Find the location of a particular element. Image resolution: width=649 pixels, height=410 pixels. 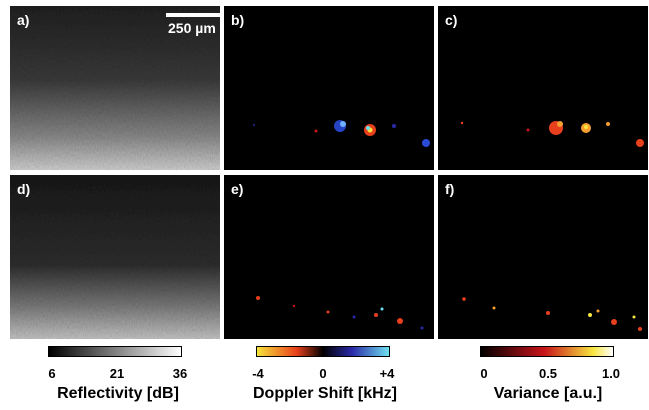

colorbar-tick: 6 is located at coordinates (52, 373).